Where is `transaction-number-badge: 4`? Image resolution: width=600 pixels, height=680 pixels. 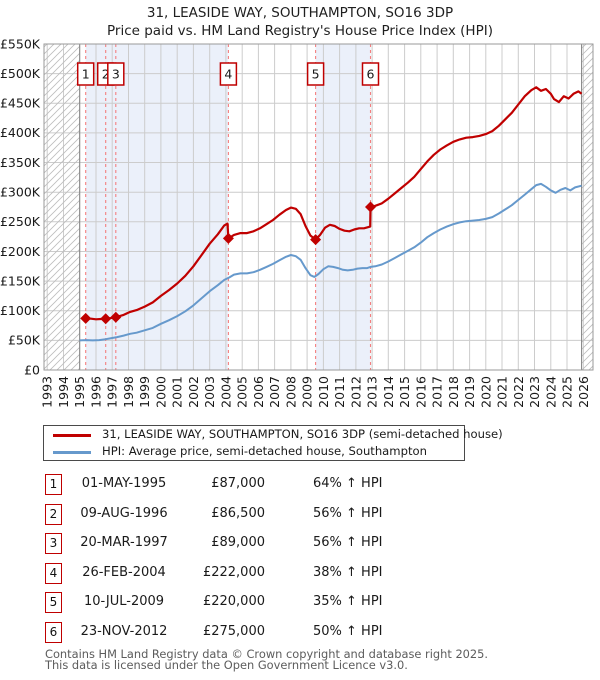
transaction-number-badge: 4 is located at coordinates (53, 573).